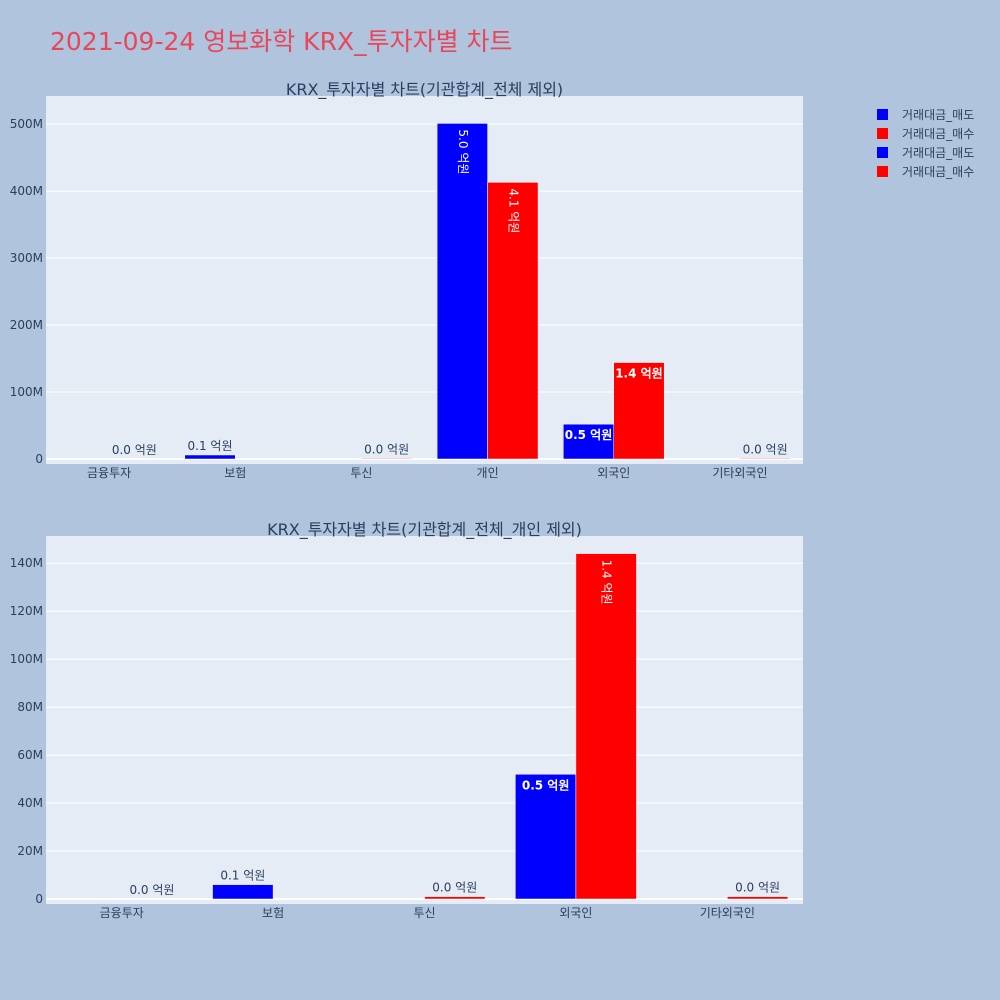 The image size is (1000, 1000). I want to click on y-tick-label: 500M, so click(26, 124).